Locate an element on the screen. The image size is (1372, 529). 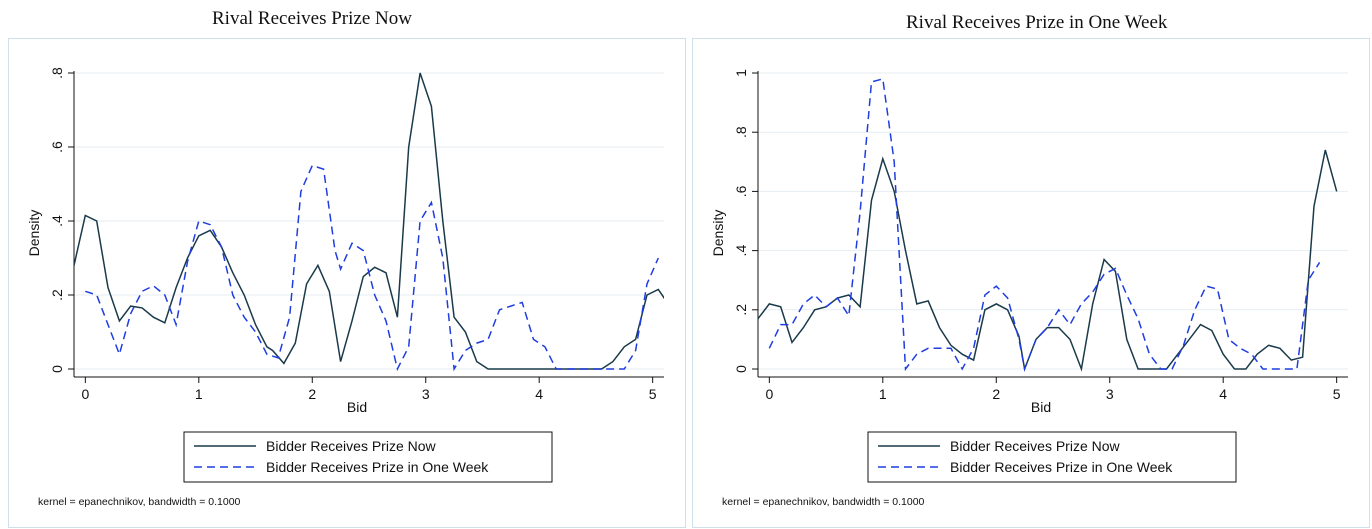
y-tick-label: 1 is located at coordinates (741, 73).